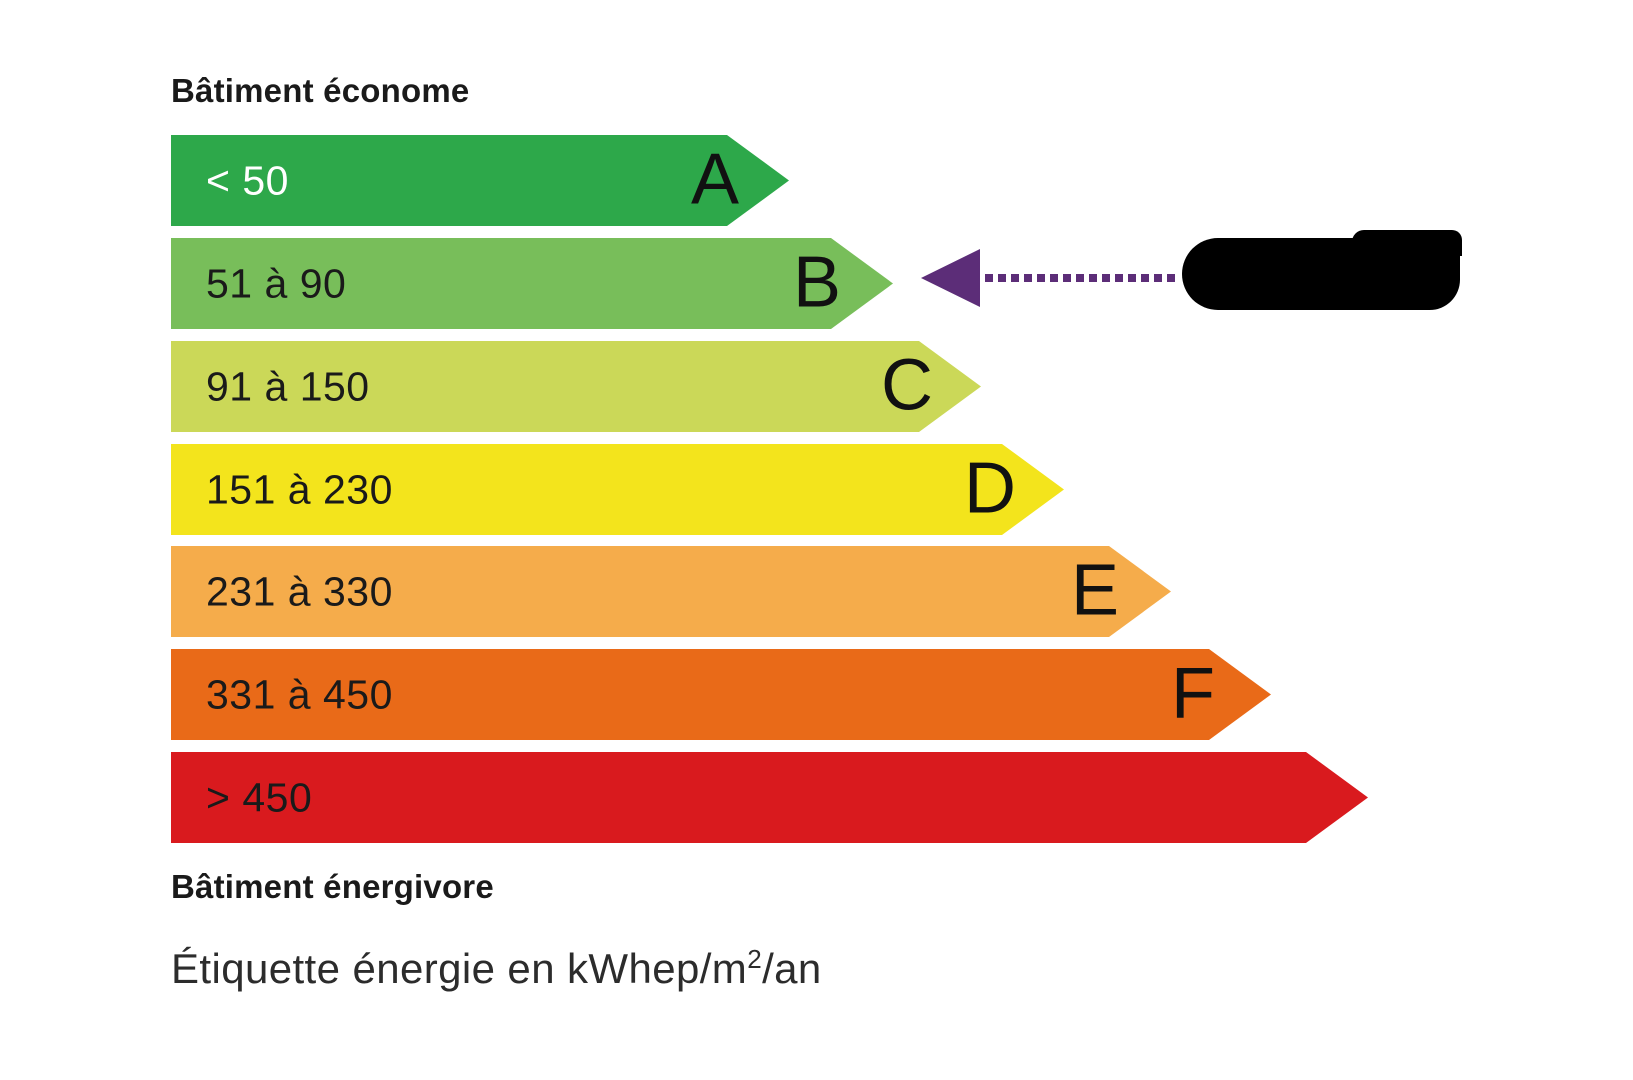 The width and height of the screenshot is (1633, 1080). What do you see at coordinates (1322, 270) in the screenshot?
I see `redaction-blob` at bounding box center [1322, 270].